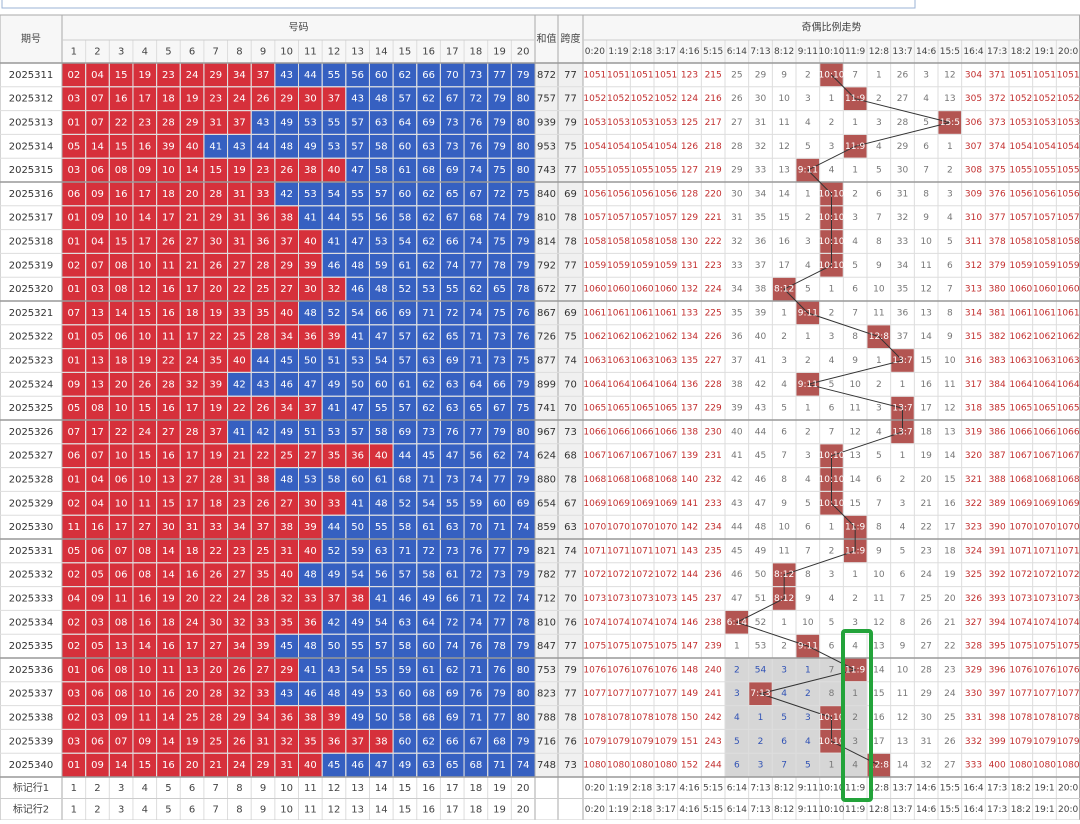 Image resolution: width=1080 pixels, height=824 pixels. I want to click on miss-count: 7, so click(784, 456).